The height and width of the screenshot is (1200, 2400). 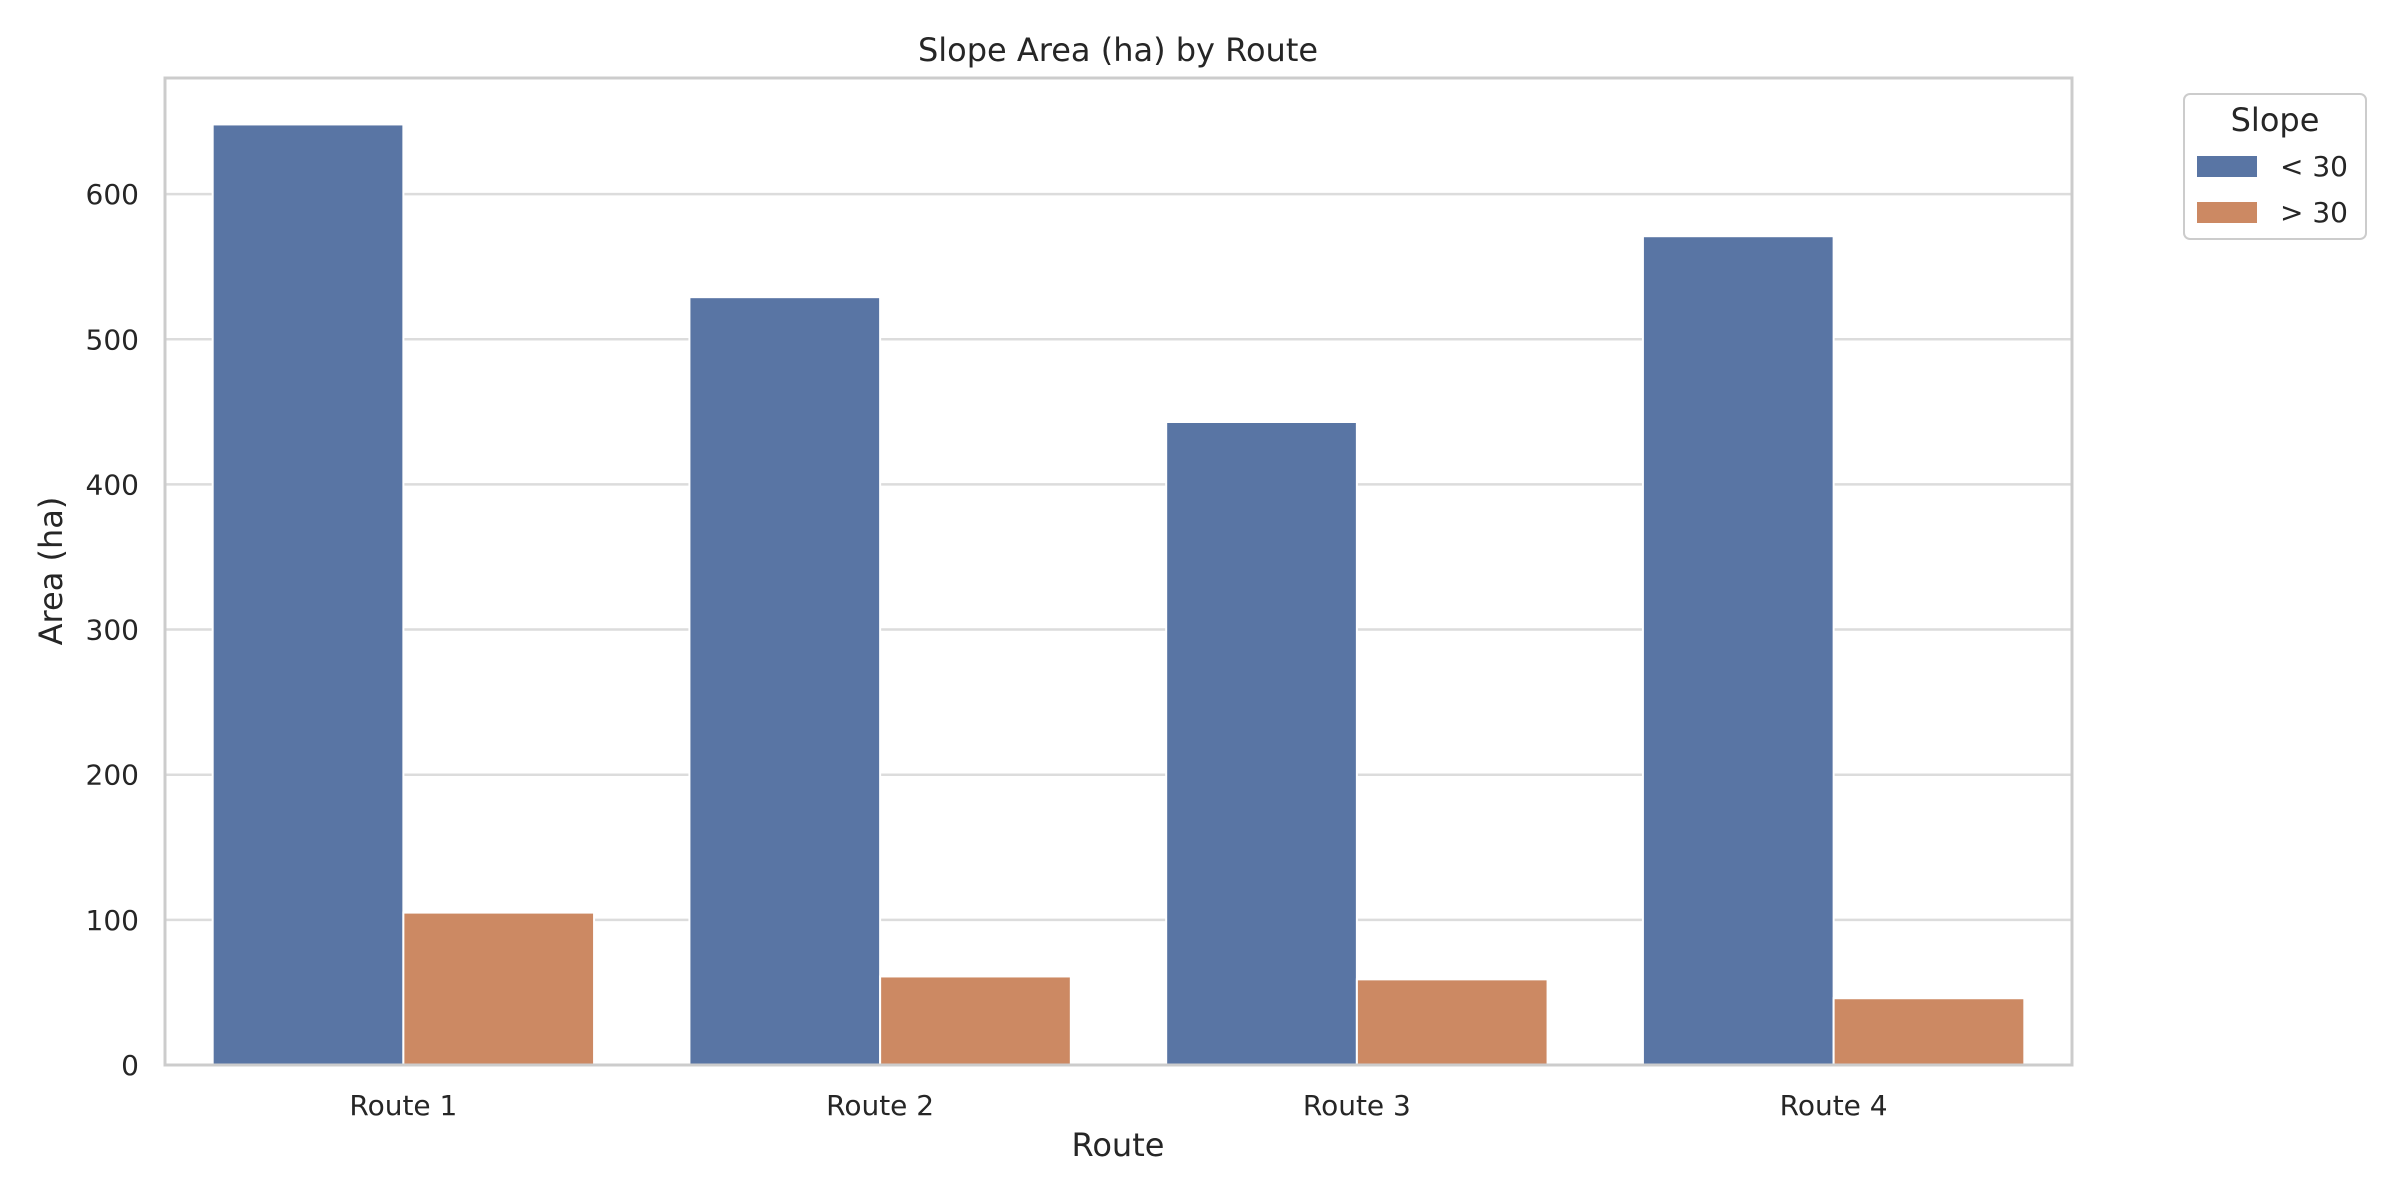 I want to click on legend-title: Slope, so click(x=2275, y=120).